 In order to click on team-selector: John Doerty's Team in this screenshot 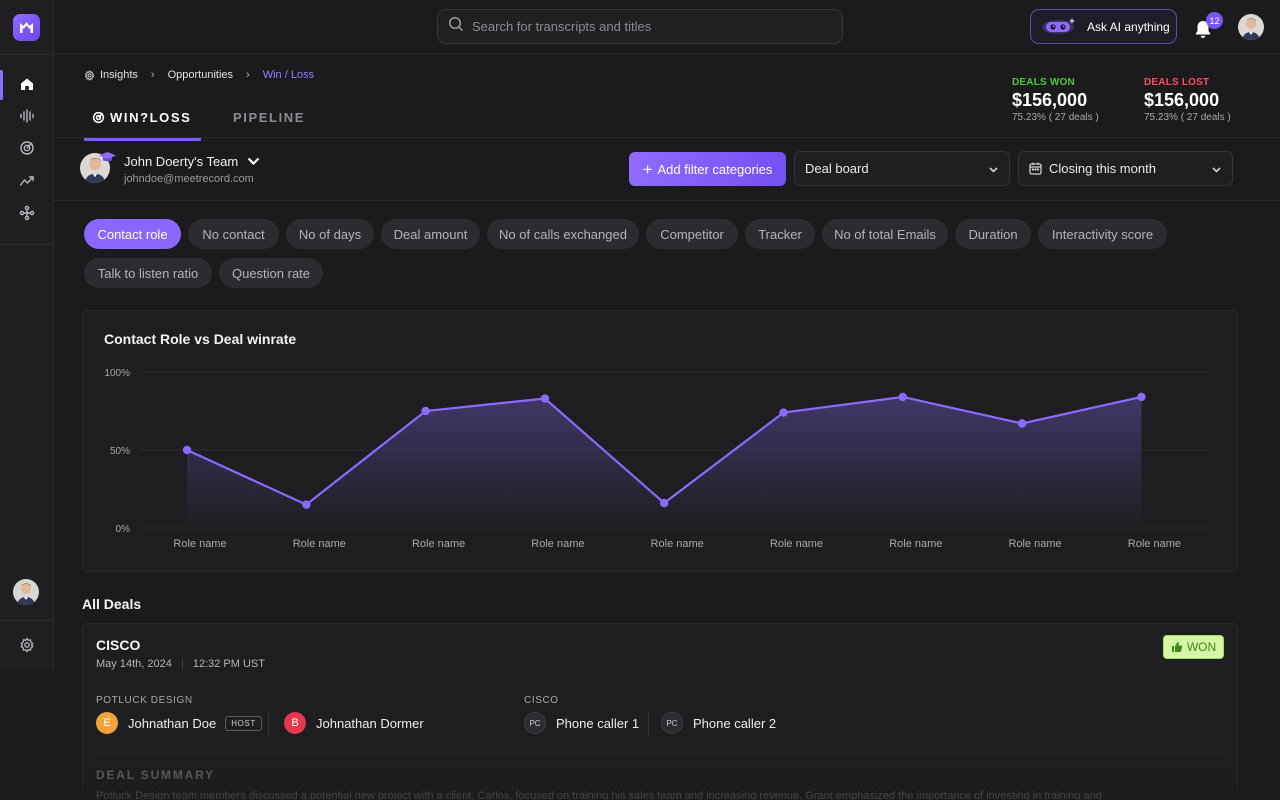, I will do `click(192, 161)`.